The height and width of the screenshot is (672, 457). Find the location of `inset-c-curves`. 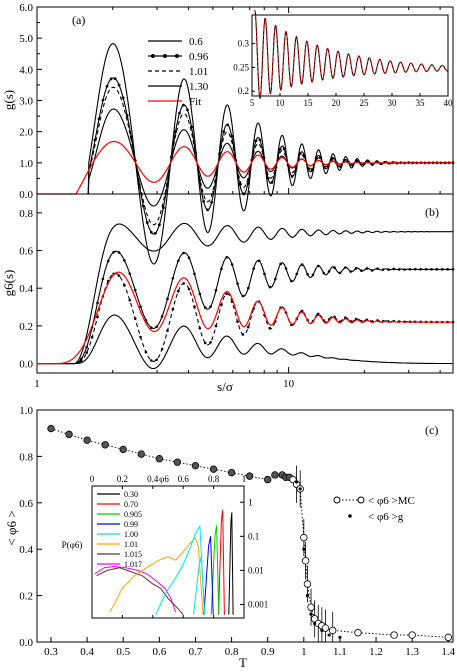

inset-c-curves is located at coordinates (164, 562).